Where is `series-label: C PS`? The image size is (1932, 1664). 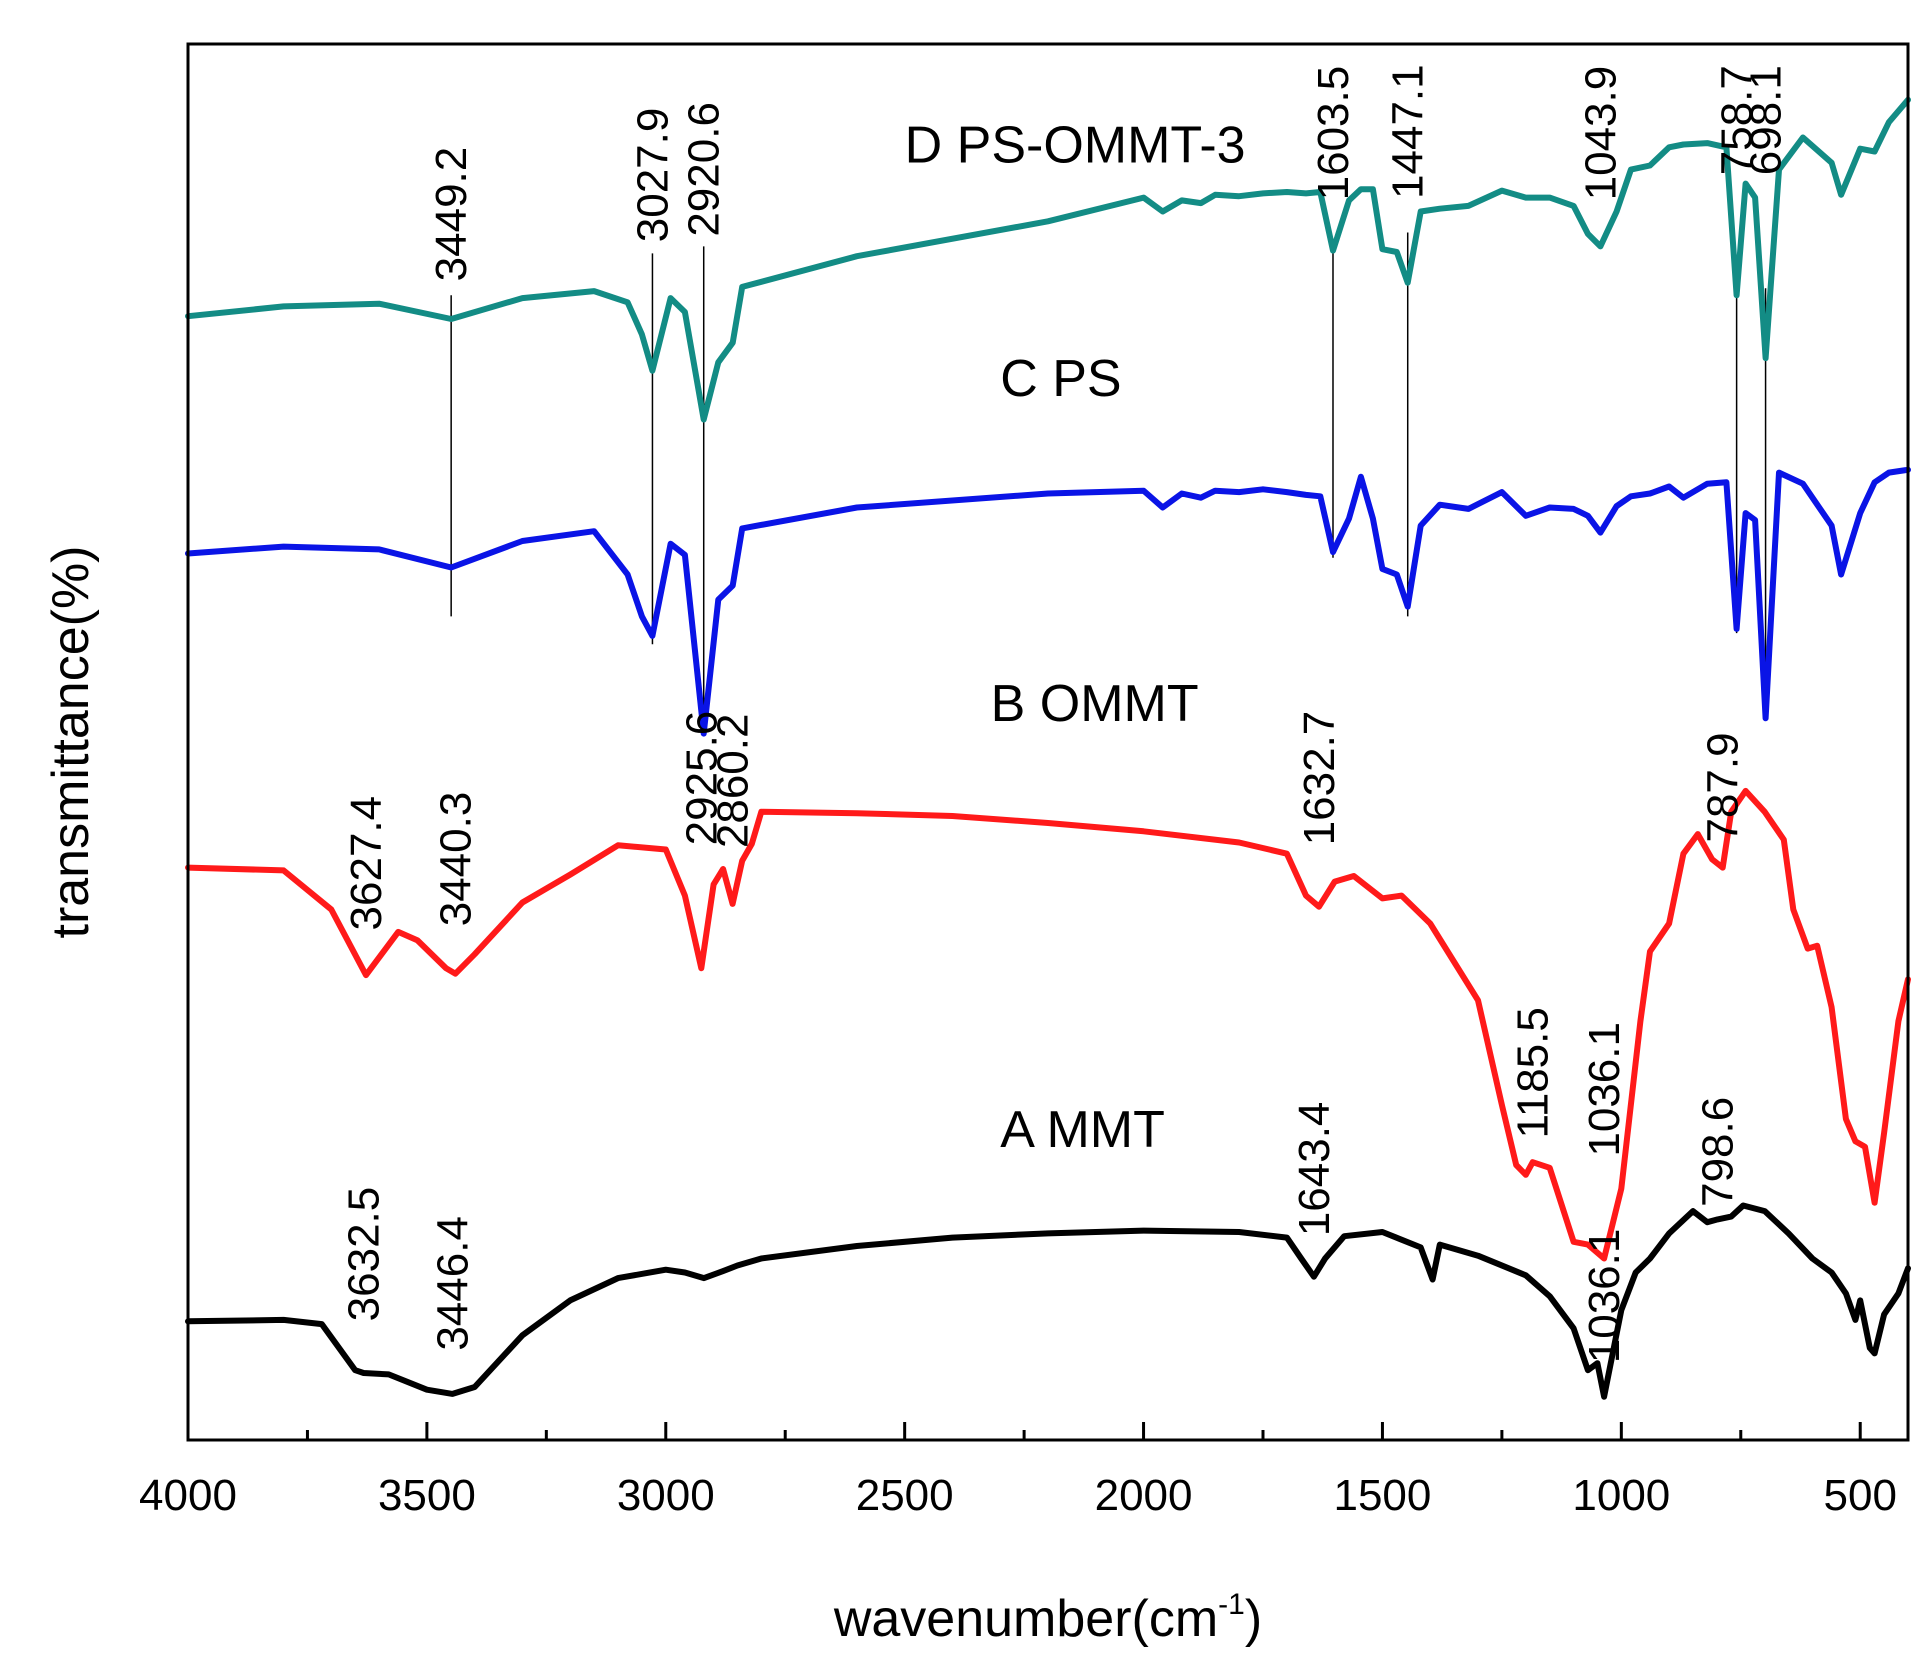 series-label: C PS is located at coordinates (1060, 379).